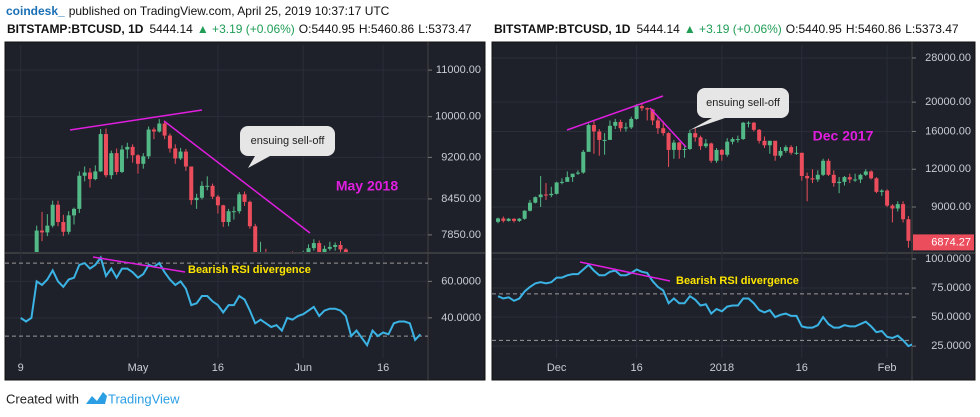 Image resolution: width=980 pixels, height=417 pixels. Describe the element at coordinates (461, 157) in the screenshot. I see `y-tick-label: 9200.00` at that location.